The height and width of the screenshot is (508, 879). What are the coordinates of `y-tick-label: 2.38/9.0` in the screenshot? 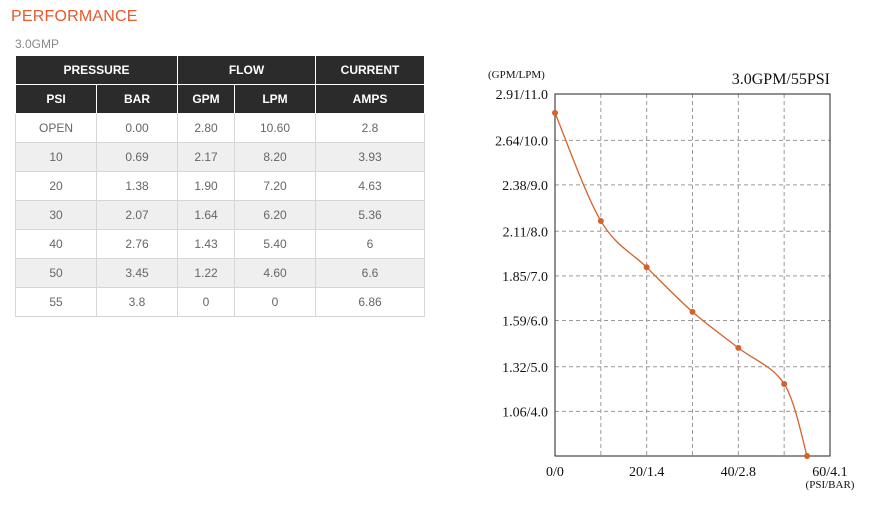 It's located at (525, 186).